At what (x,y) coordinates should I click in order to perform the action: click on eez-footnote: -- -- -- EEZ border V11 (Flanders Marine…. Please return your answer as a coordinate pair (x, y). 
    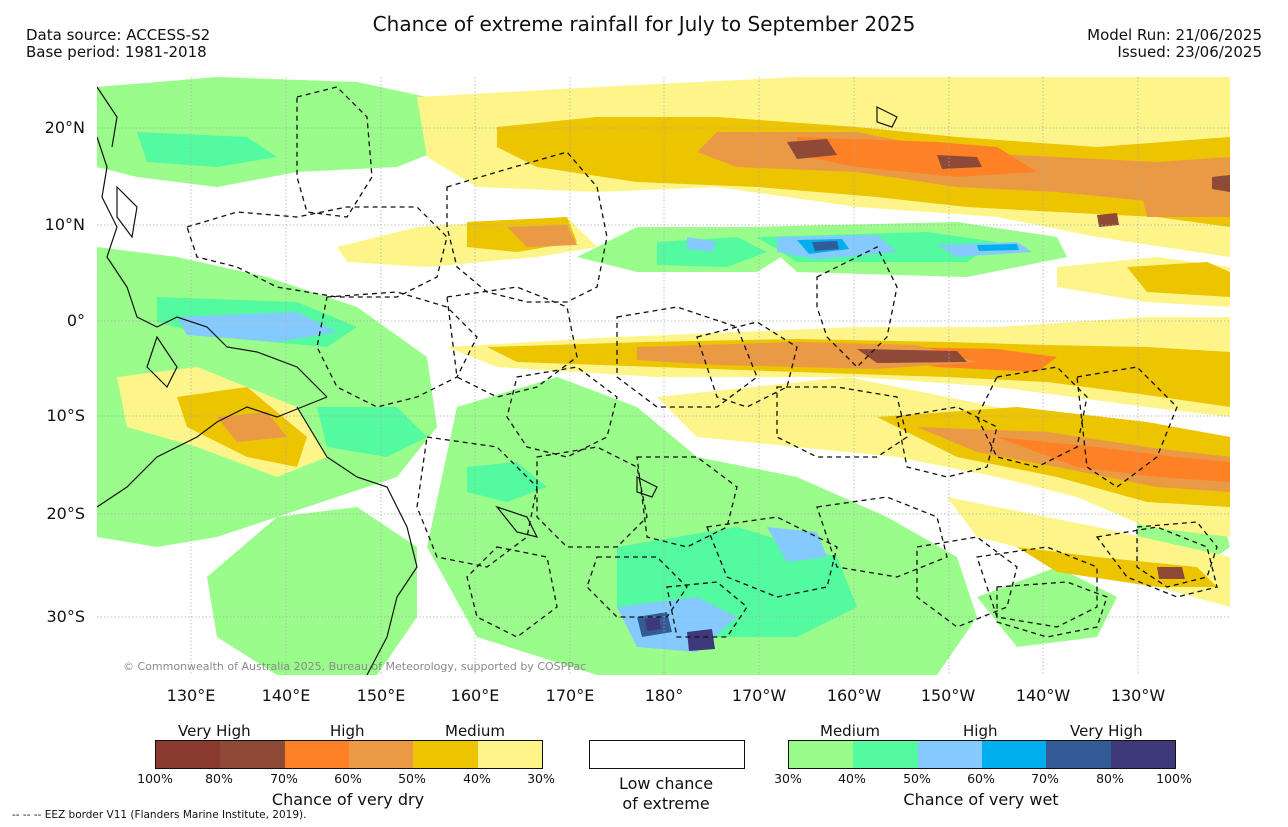
    Looking at the image, I should click on (159, 815).